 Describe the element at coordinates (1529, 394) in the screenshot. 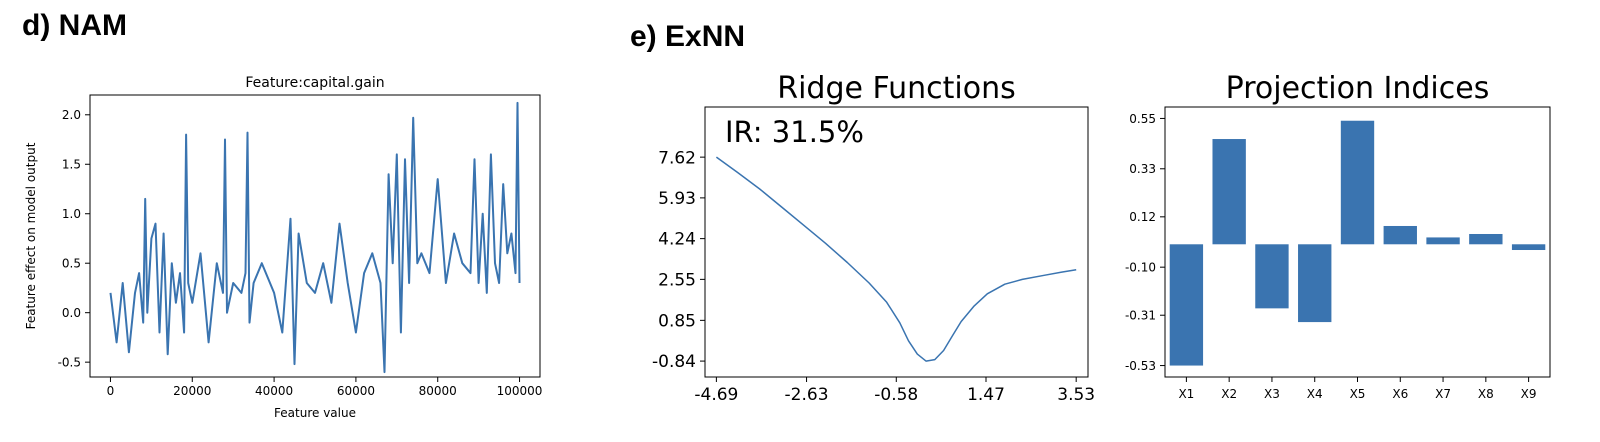

I see `chart3-xtick-label: X9` at that location.